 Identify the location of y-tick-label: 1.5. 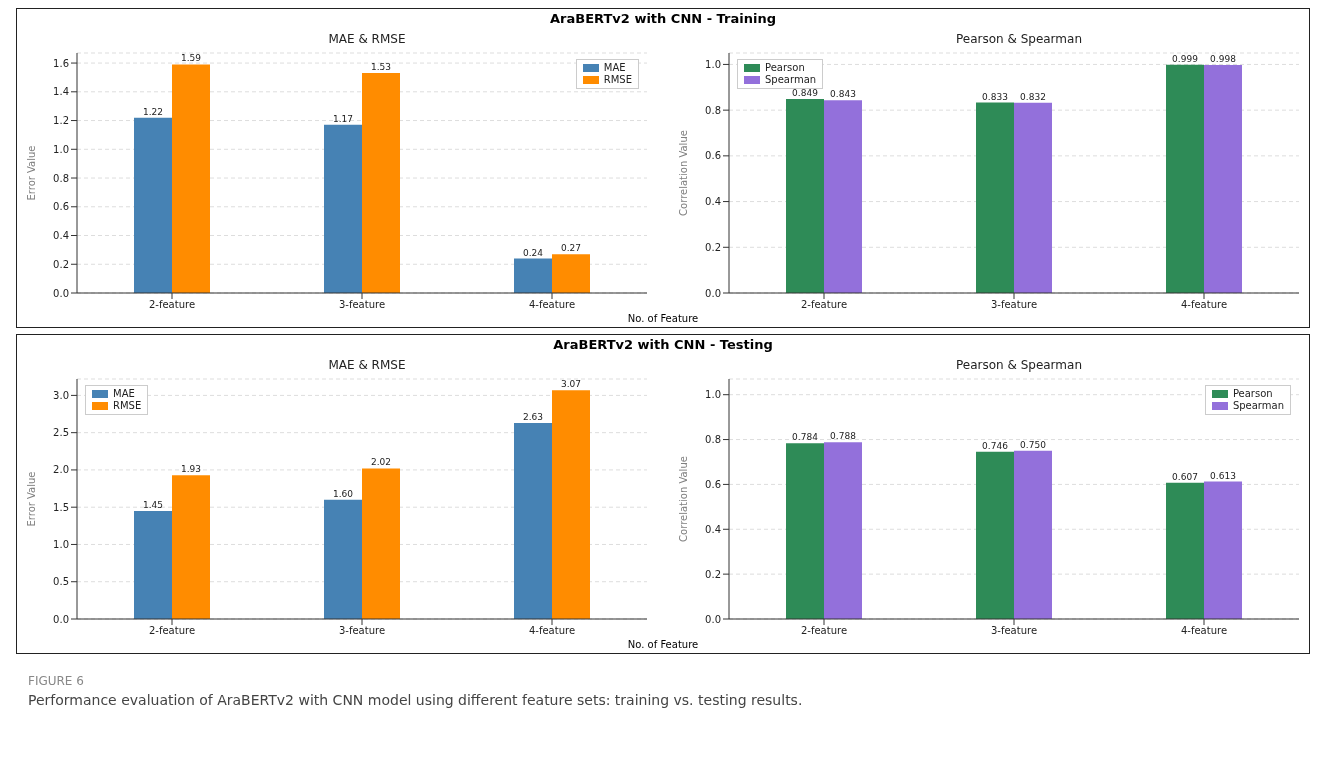
(61, 507).